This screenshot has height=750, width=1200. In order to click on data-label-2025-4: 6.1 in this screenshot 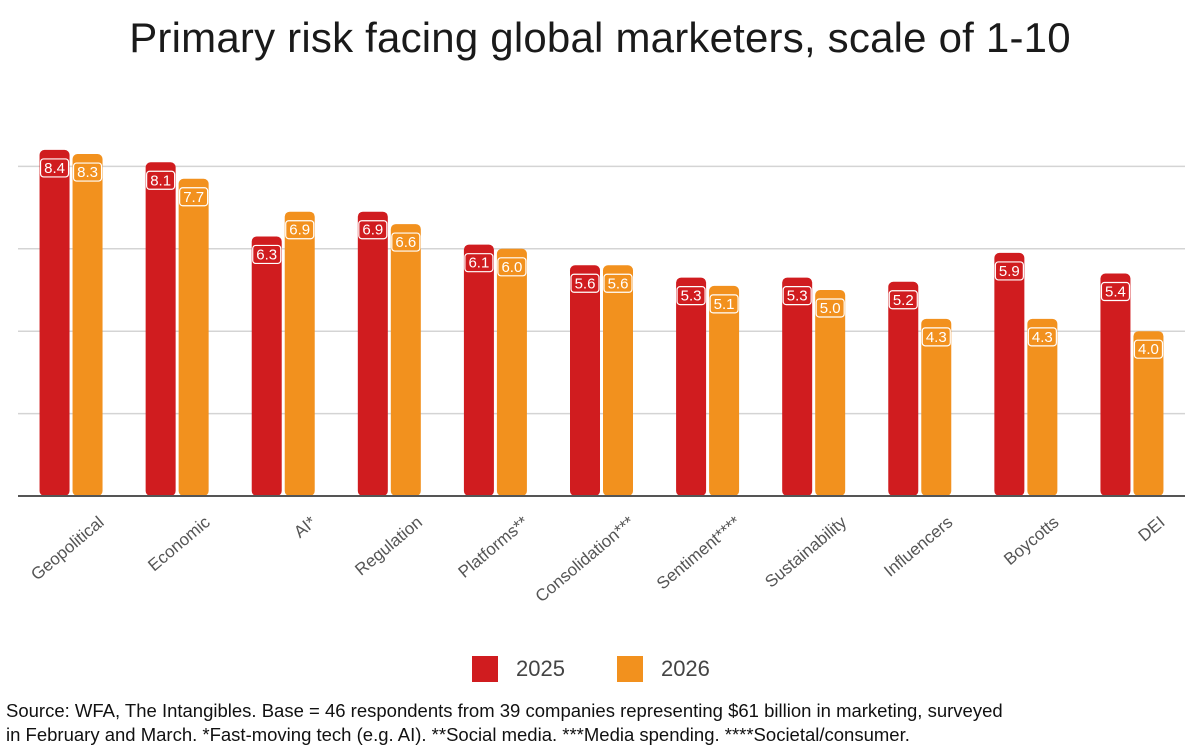, I will do `click(478, 263)`.